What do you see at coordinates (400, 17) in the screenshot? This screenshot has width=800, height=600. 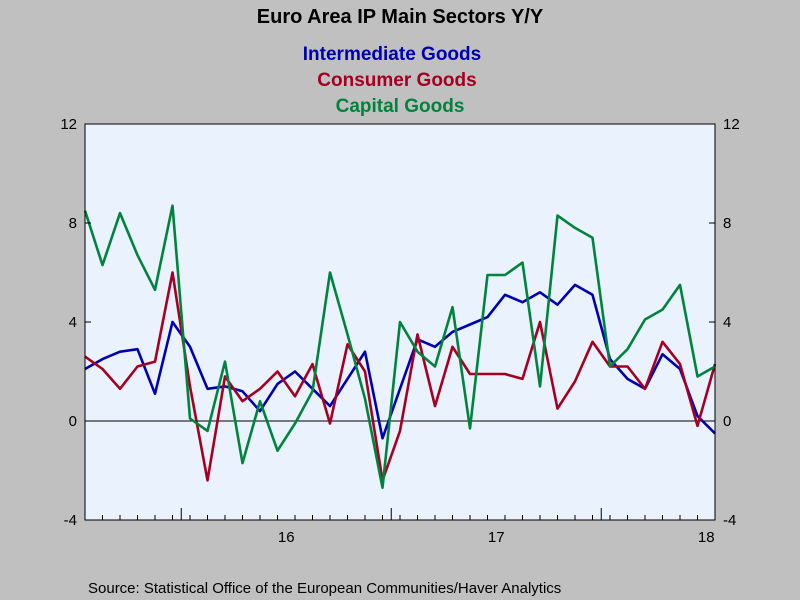 I see `chart-title: Euro Area IP Main Sectors Y/Y` at bounding box center [400, 17].